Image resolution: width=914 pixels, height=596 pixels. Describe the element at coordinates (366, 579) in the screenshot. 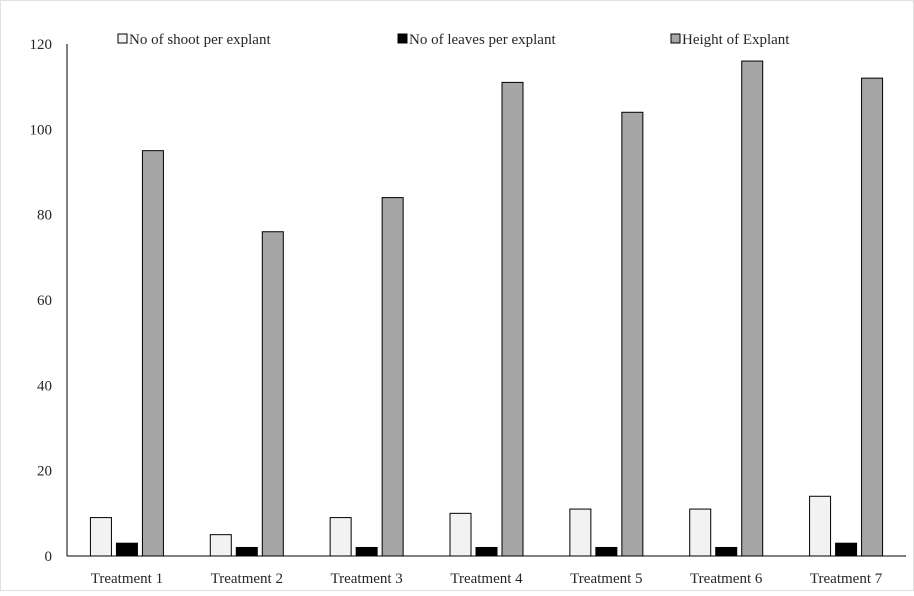

I see `x-tick-label: Treatment 3` at that location.